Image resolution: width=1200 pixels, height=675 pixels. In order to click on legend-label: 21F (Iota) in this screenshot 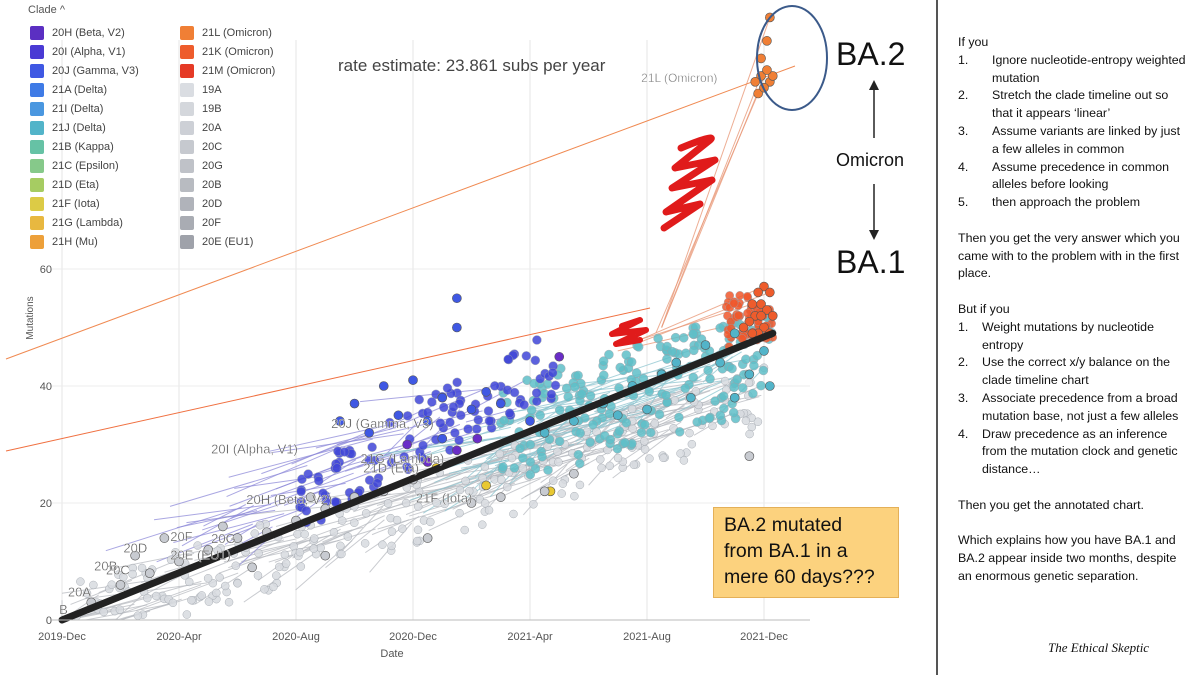, I will do `click(76, 204)`.